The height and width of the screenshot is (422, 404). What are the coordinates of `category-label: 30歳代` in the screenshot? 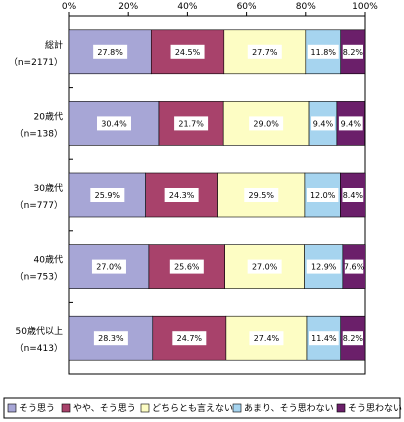 It's located at (48, 188).